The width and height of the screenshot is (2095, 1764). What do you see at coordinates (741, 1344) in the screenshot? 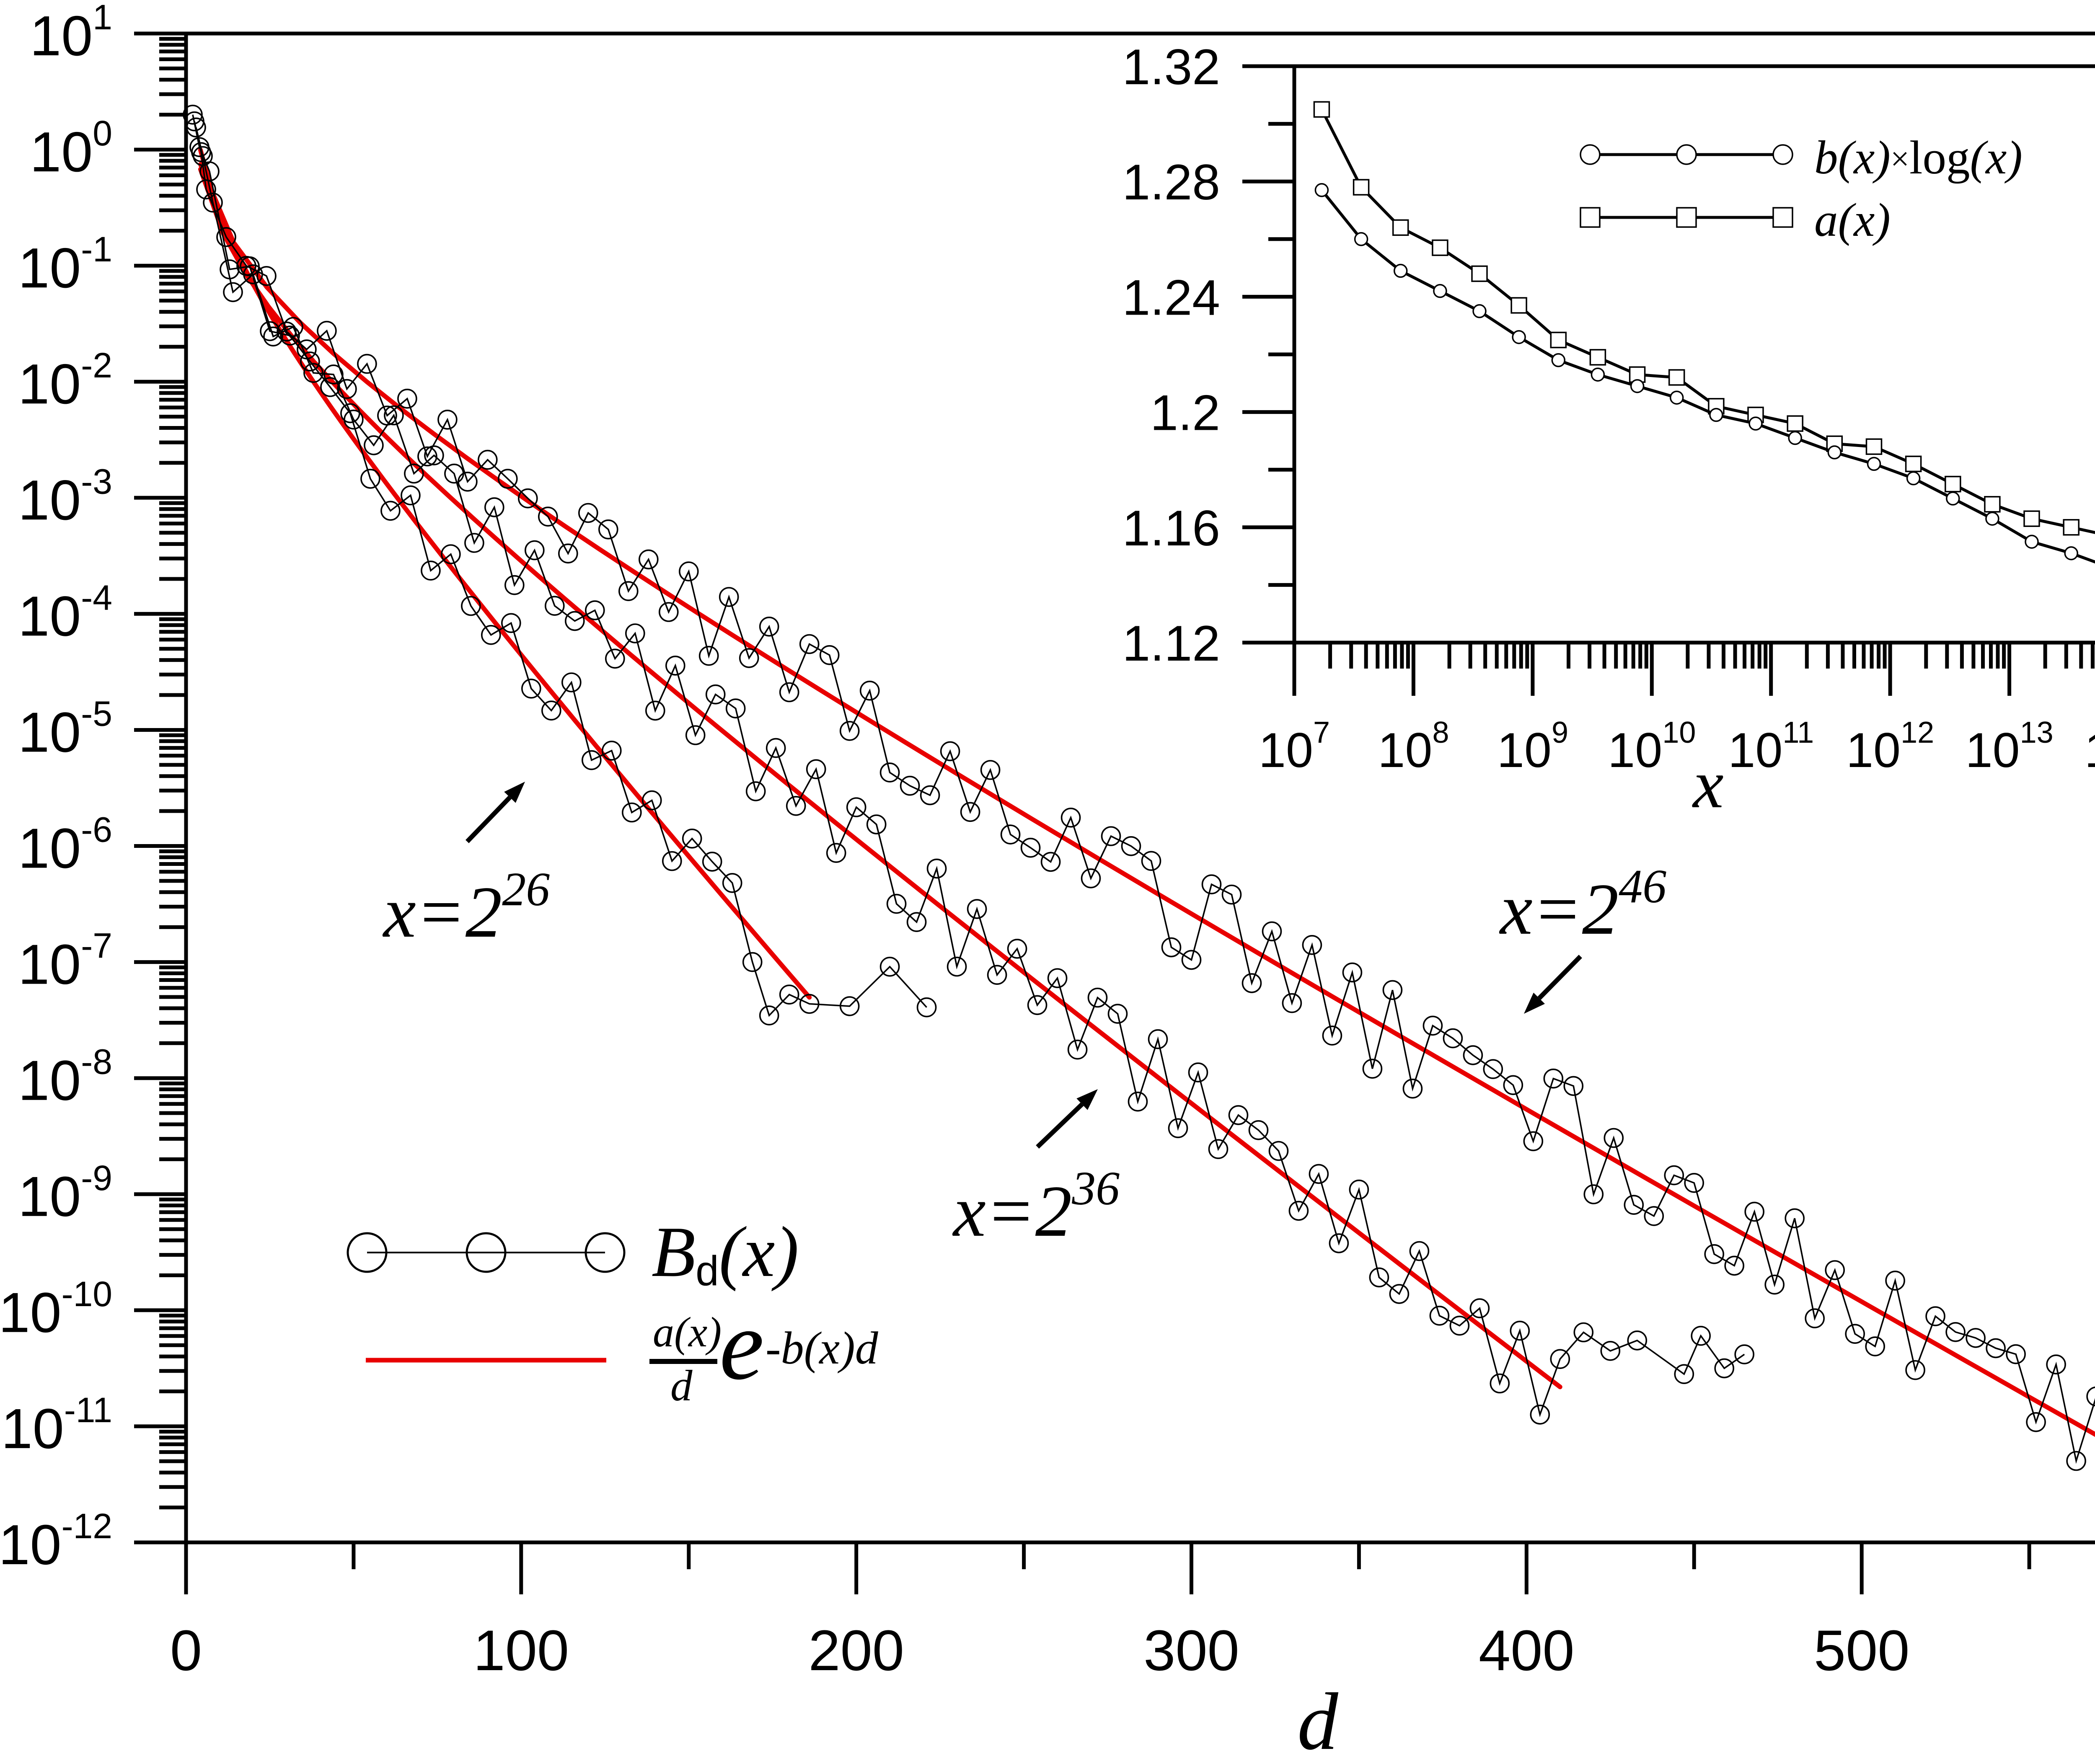
I see `svg-text: e` at bounding box center [741, 1344].